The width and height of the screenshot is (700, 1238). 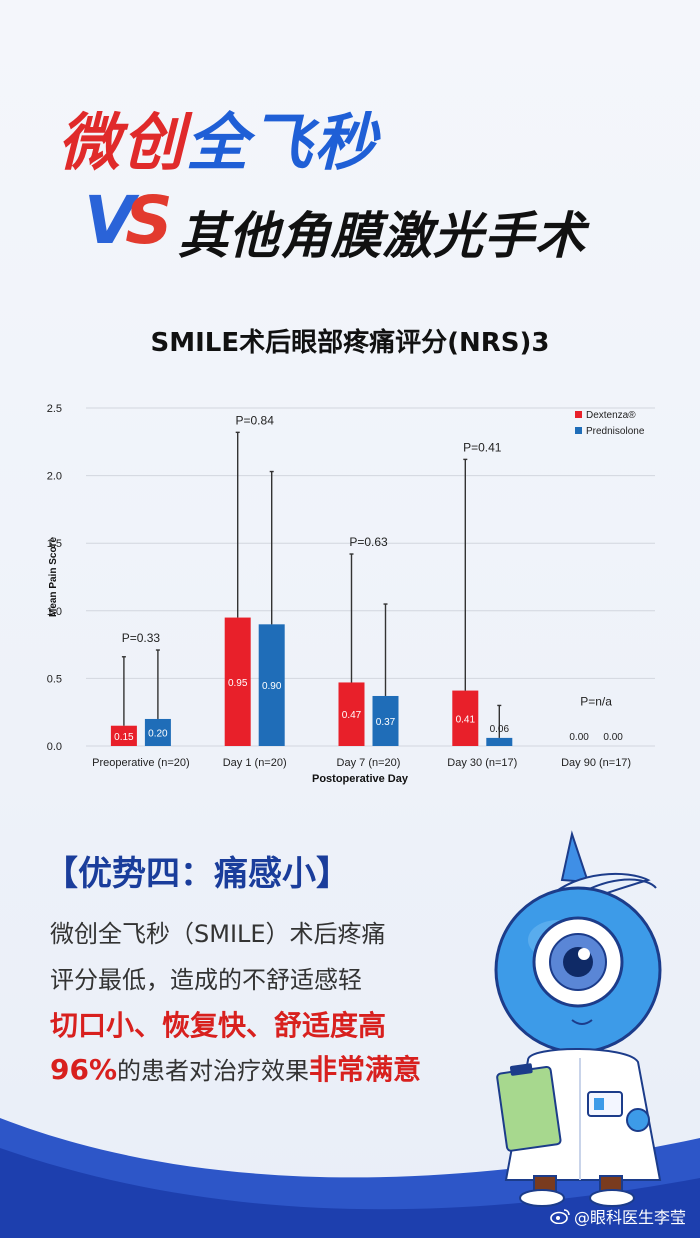 I want to click on data-label-0-0: 0.15, so click(x=124, y=737).